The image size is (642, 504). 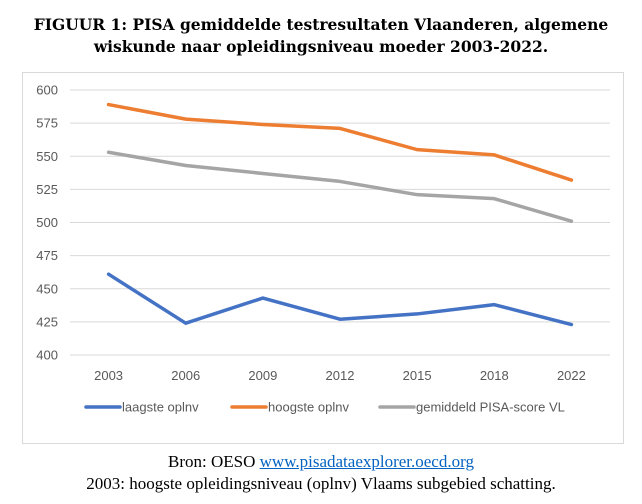 I want to click on y-tick-label: 550, so click(x=47, y=156).